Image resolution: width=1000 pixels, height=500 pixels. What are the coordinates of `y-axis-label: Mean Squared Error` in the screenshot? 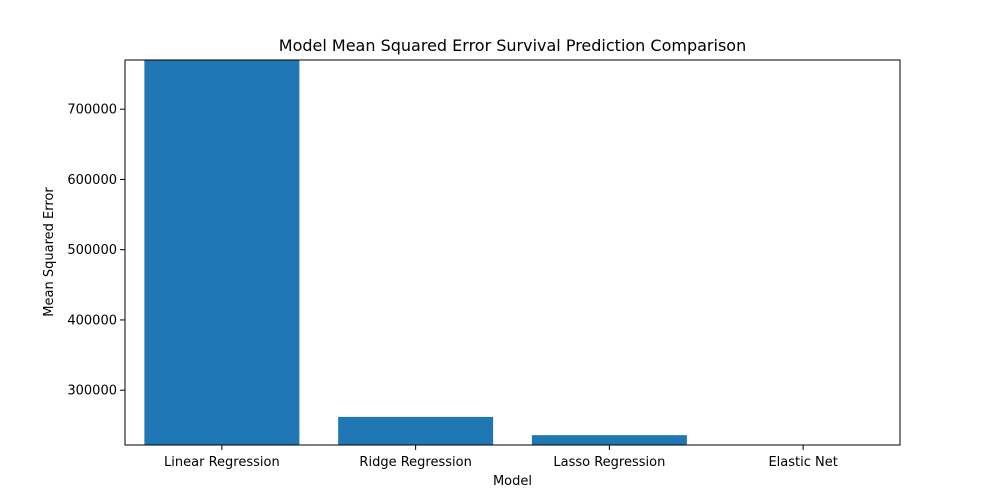 It's located at (49, 252).